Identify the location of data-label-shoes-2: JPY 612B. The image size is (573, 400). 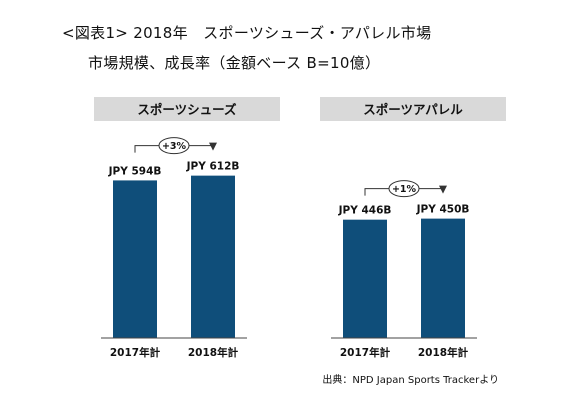
(213, 167).